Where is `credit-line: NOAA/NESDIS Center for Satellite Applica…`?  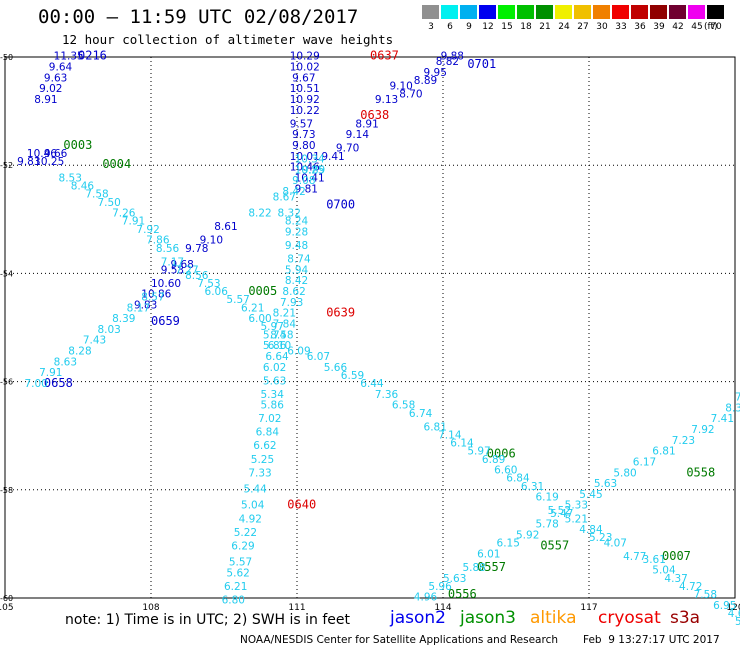 credit-line: NOAA/NESDIS Center for Satellite Applica… is located at coordinates (399, 640).